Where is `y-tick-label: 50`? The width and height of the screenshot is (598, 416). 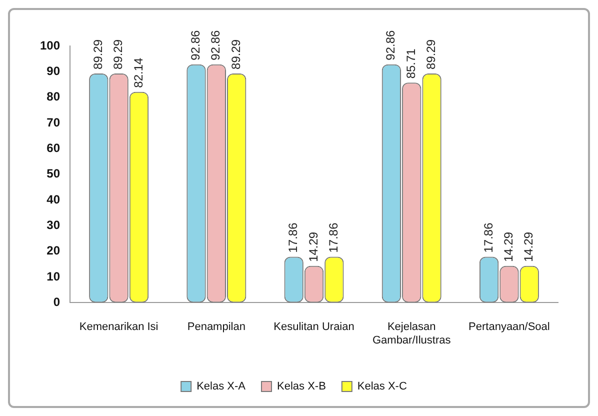
y-tick-label: 50 is located at coordinates (53, 173).